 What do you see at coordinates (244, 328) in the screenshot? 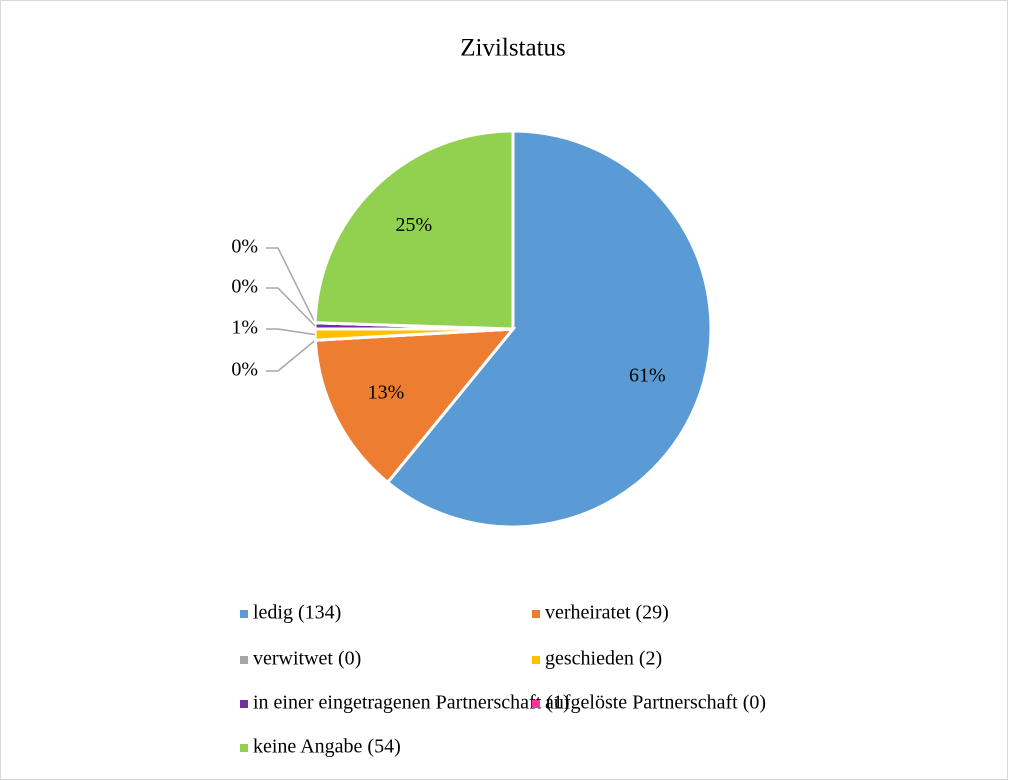
I see `data-label: 1%` at bounding box center [244, 328].